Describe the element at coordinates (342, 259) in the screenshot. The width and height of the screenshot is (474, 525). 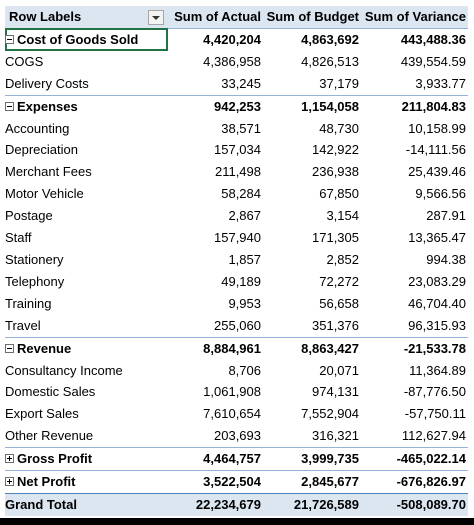
I see `sum-of-budget-cell: 2,852` at that location.